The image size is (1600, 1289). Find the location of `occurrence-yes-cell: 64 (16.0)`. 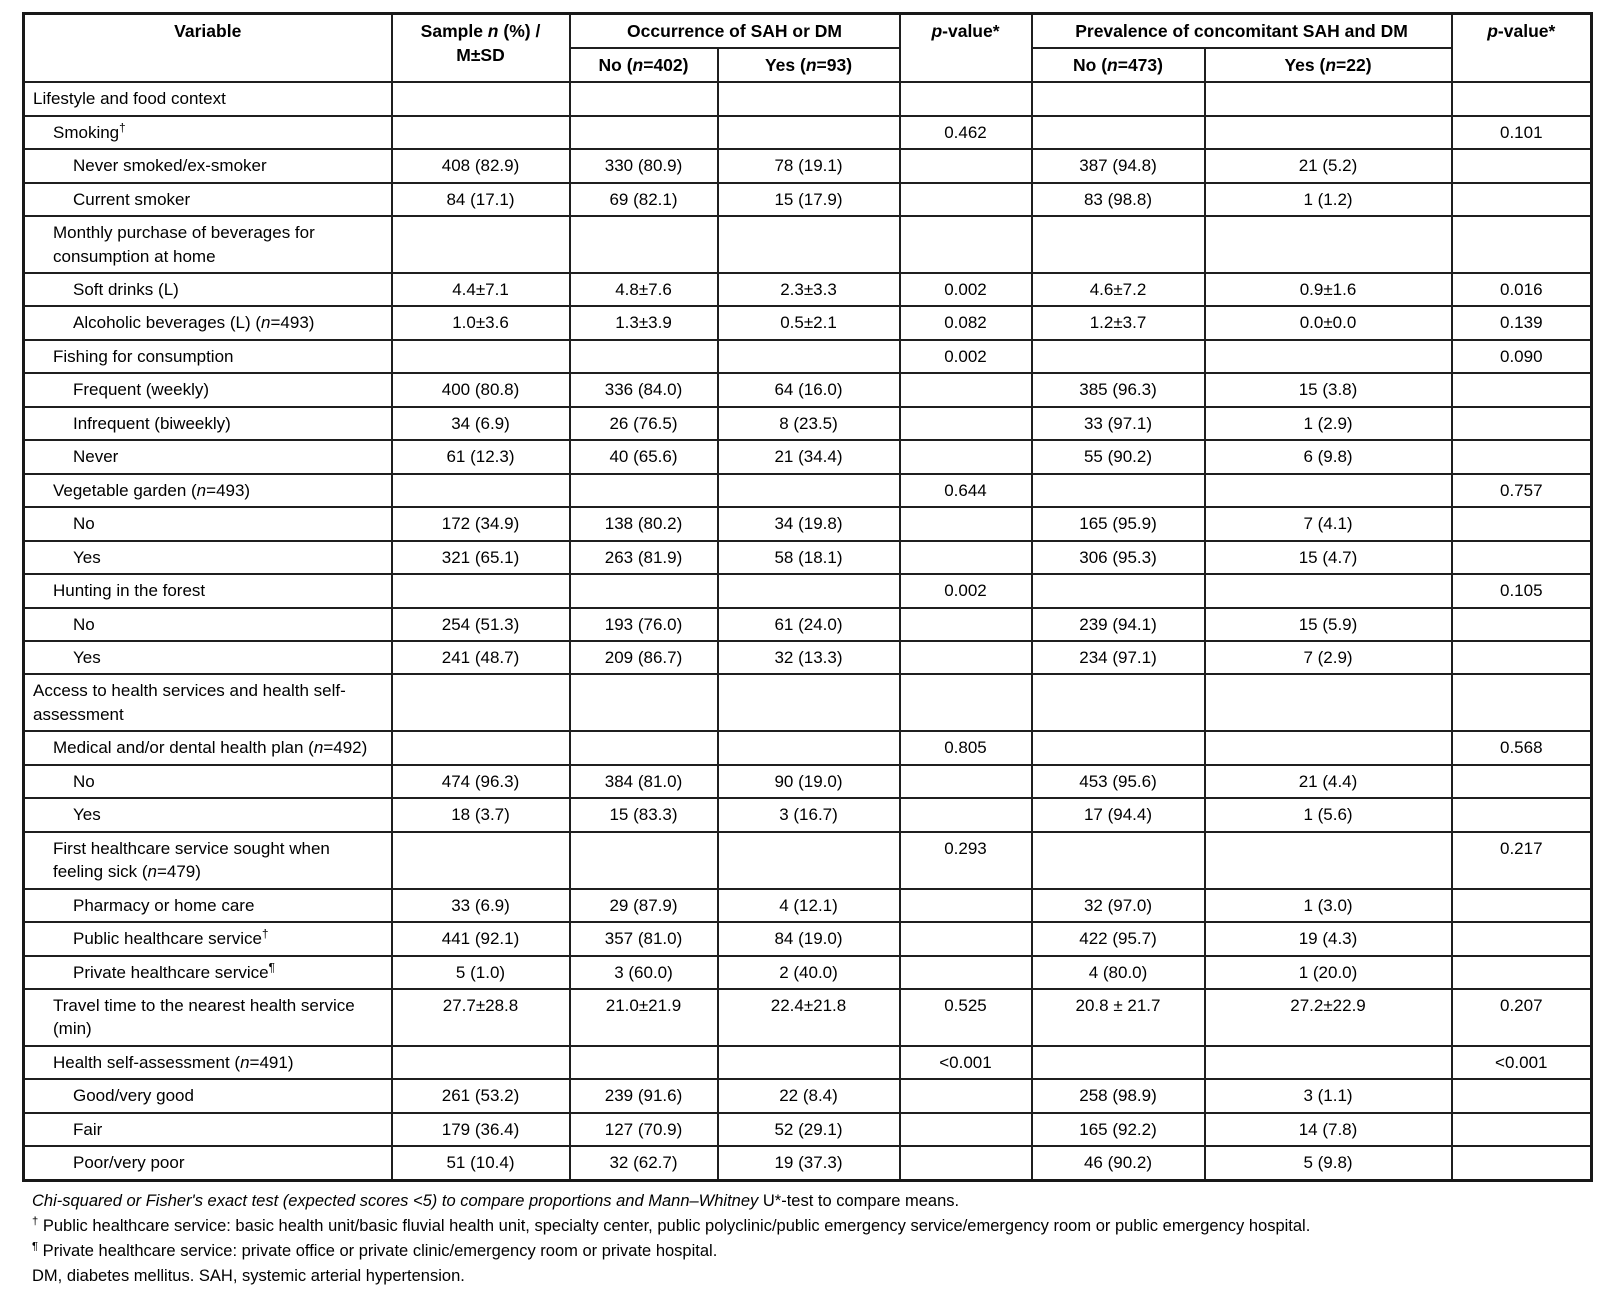

occurrence-yes-cell: 64 (16.0) is located at coordinates (808, 390).